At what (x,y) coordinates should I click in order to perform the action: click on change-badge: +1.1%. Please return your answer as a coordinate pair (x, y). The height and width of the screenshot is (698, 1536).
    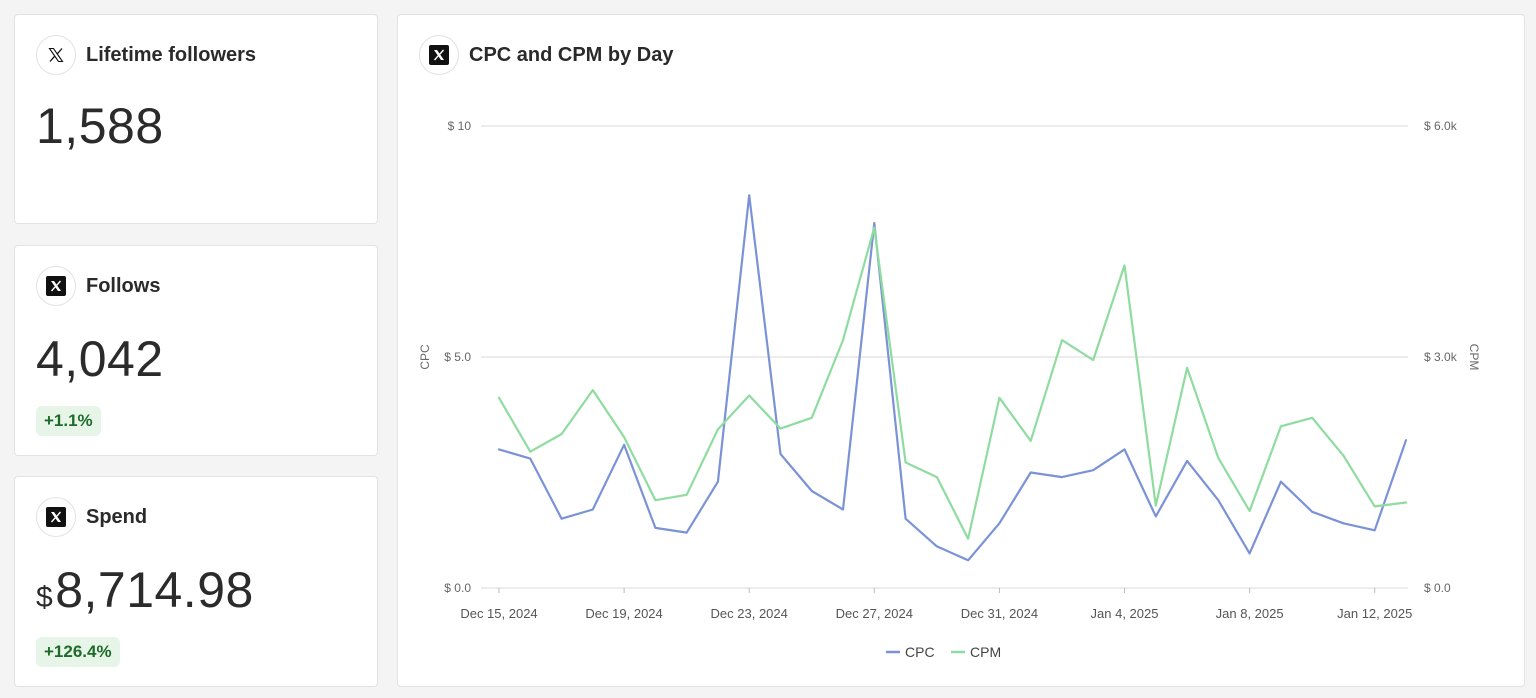
    Looking at the image, I should click on (68, 421).